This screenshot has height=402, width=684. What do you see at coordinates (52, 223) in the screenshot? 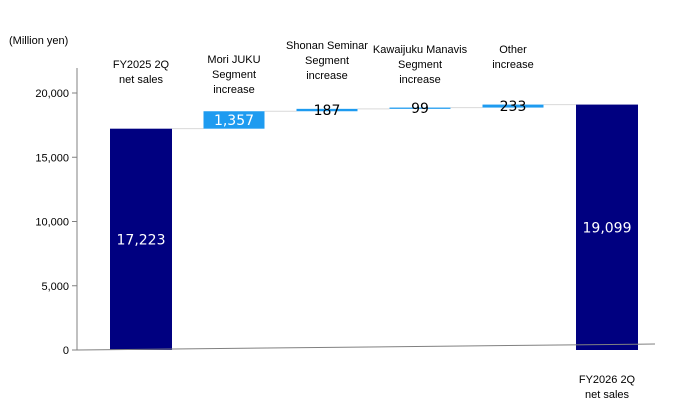
I see `y-tick-label: 10,000` at bounding box center [52, 223].